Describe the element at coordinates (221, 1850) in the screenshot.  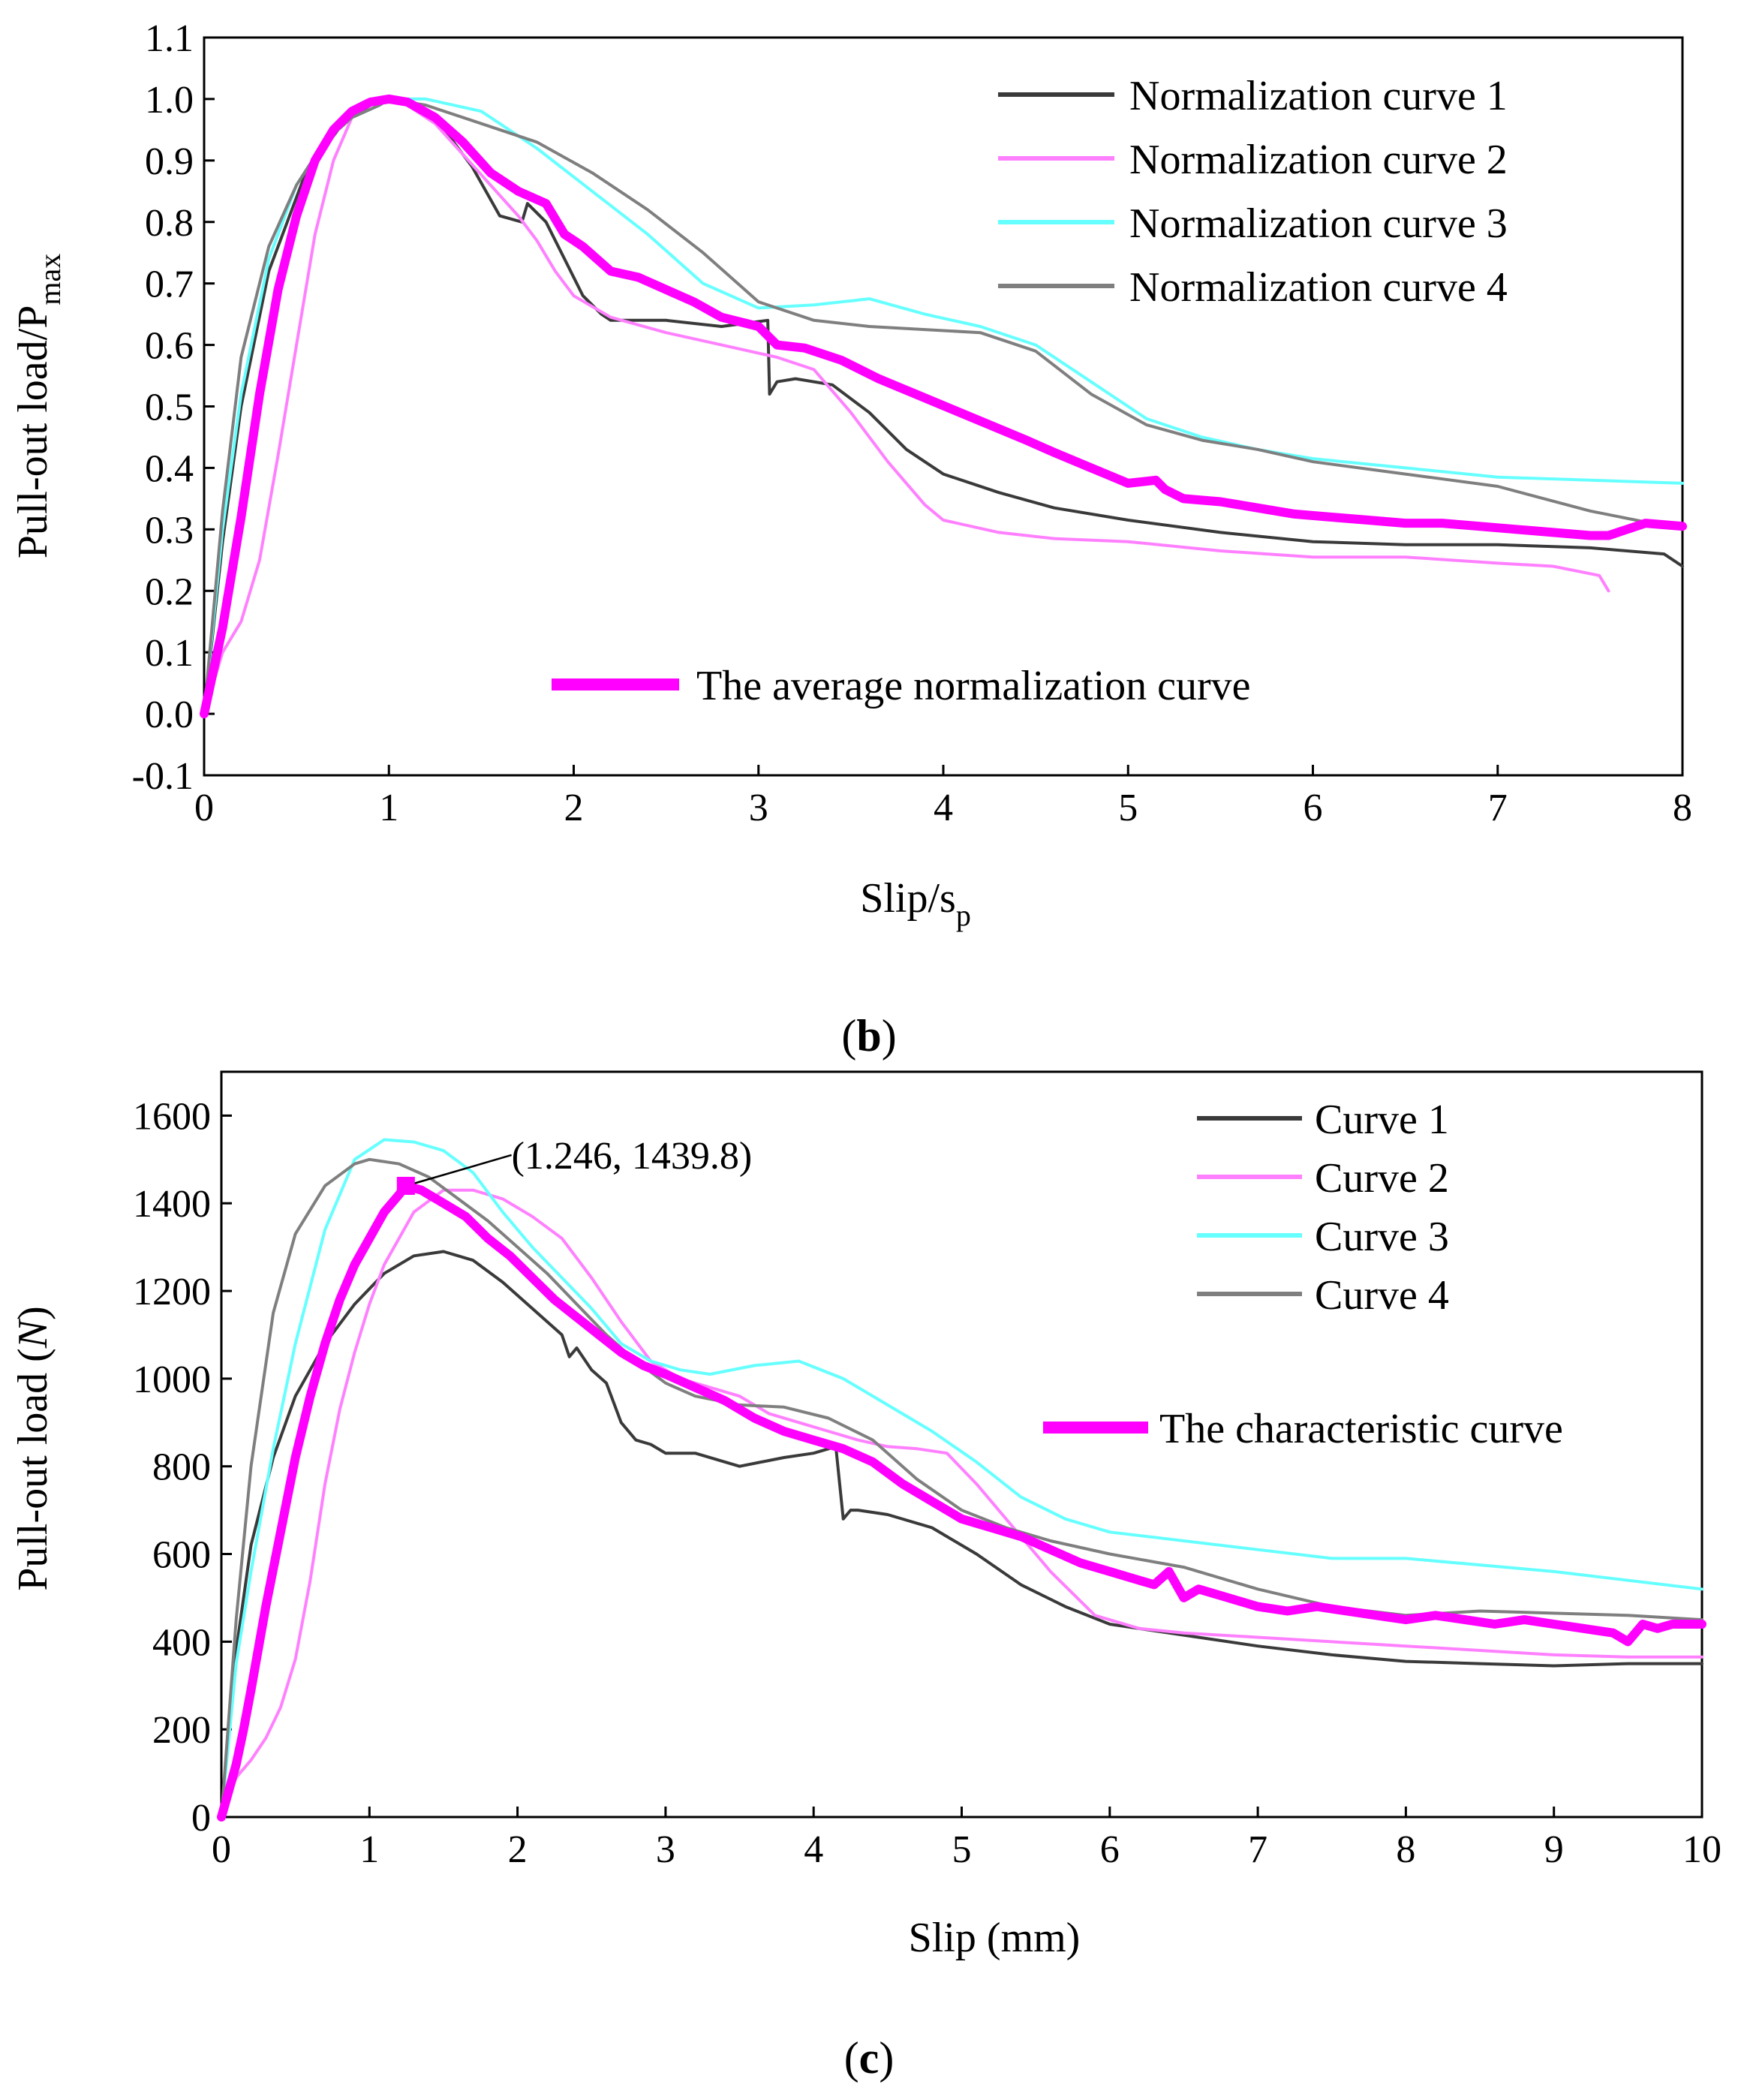
I see `chart-c-x-tick-label: 0` at that location.